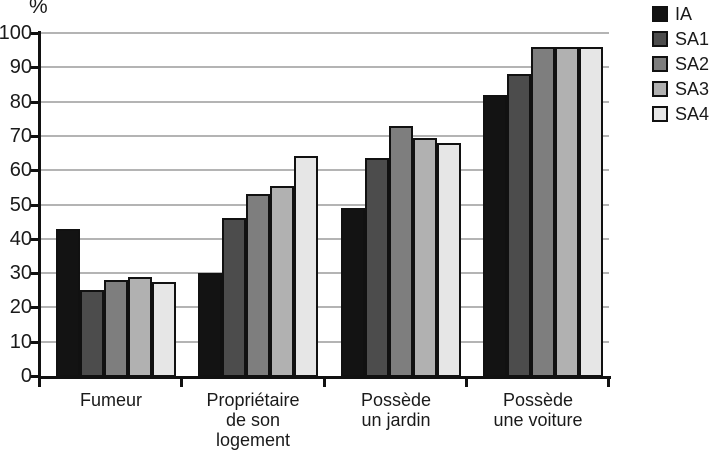 The height and width of the screenshot is (450, 710). What do you see at coordinates (692, 89) in the screenshot?
I see `legend-label-sa3: SA3` at bounding box center [692, 89].